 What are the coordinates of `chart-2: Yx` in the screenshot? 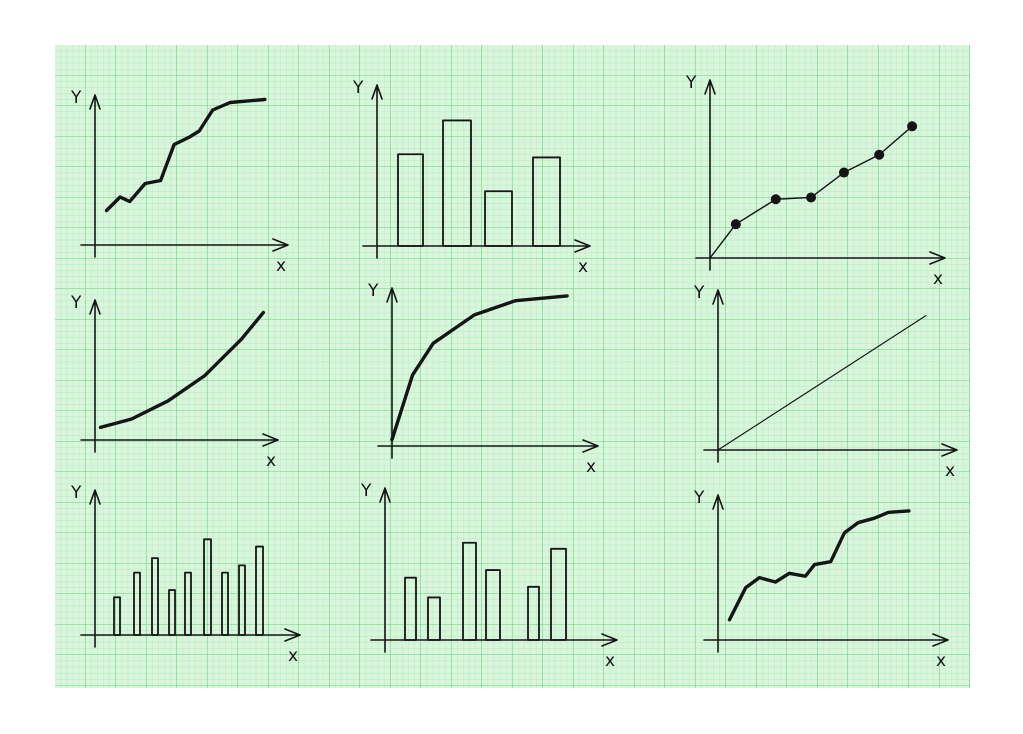 It's located at (471, 177).